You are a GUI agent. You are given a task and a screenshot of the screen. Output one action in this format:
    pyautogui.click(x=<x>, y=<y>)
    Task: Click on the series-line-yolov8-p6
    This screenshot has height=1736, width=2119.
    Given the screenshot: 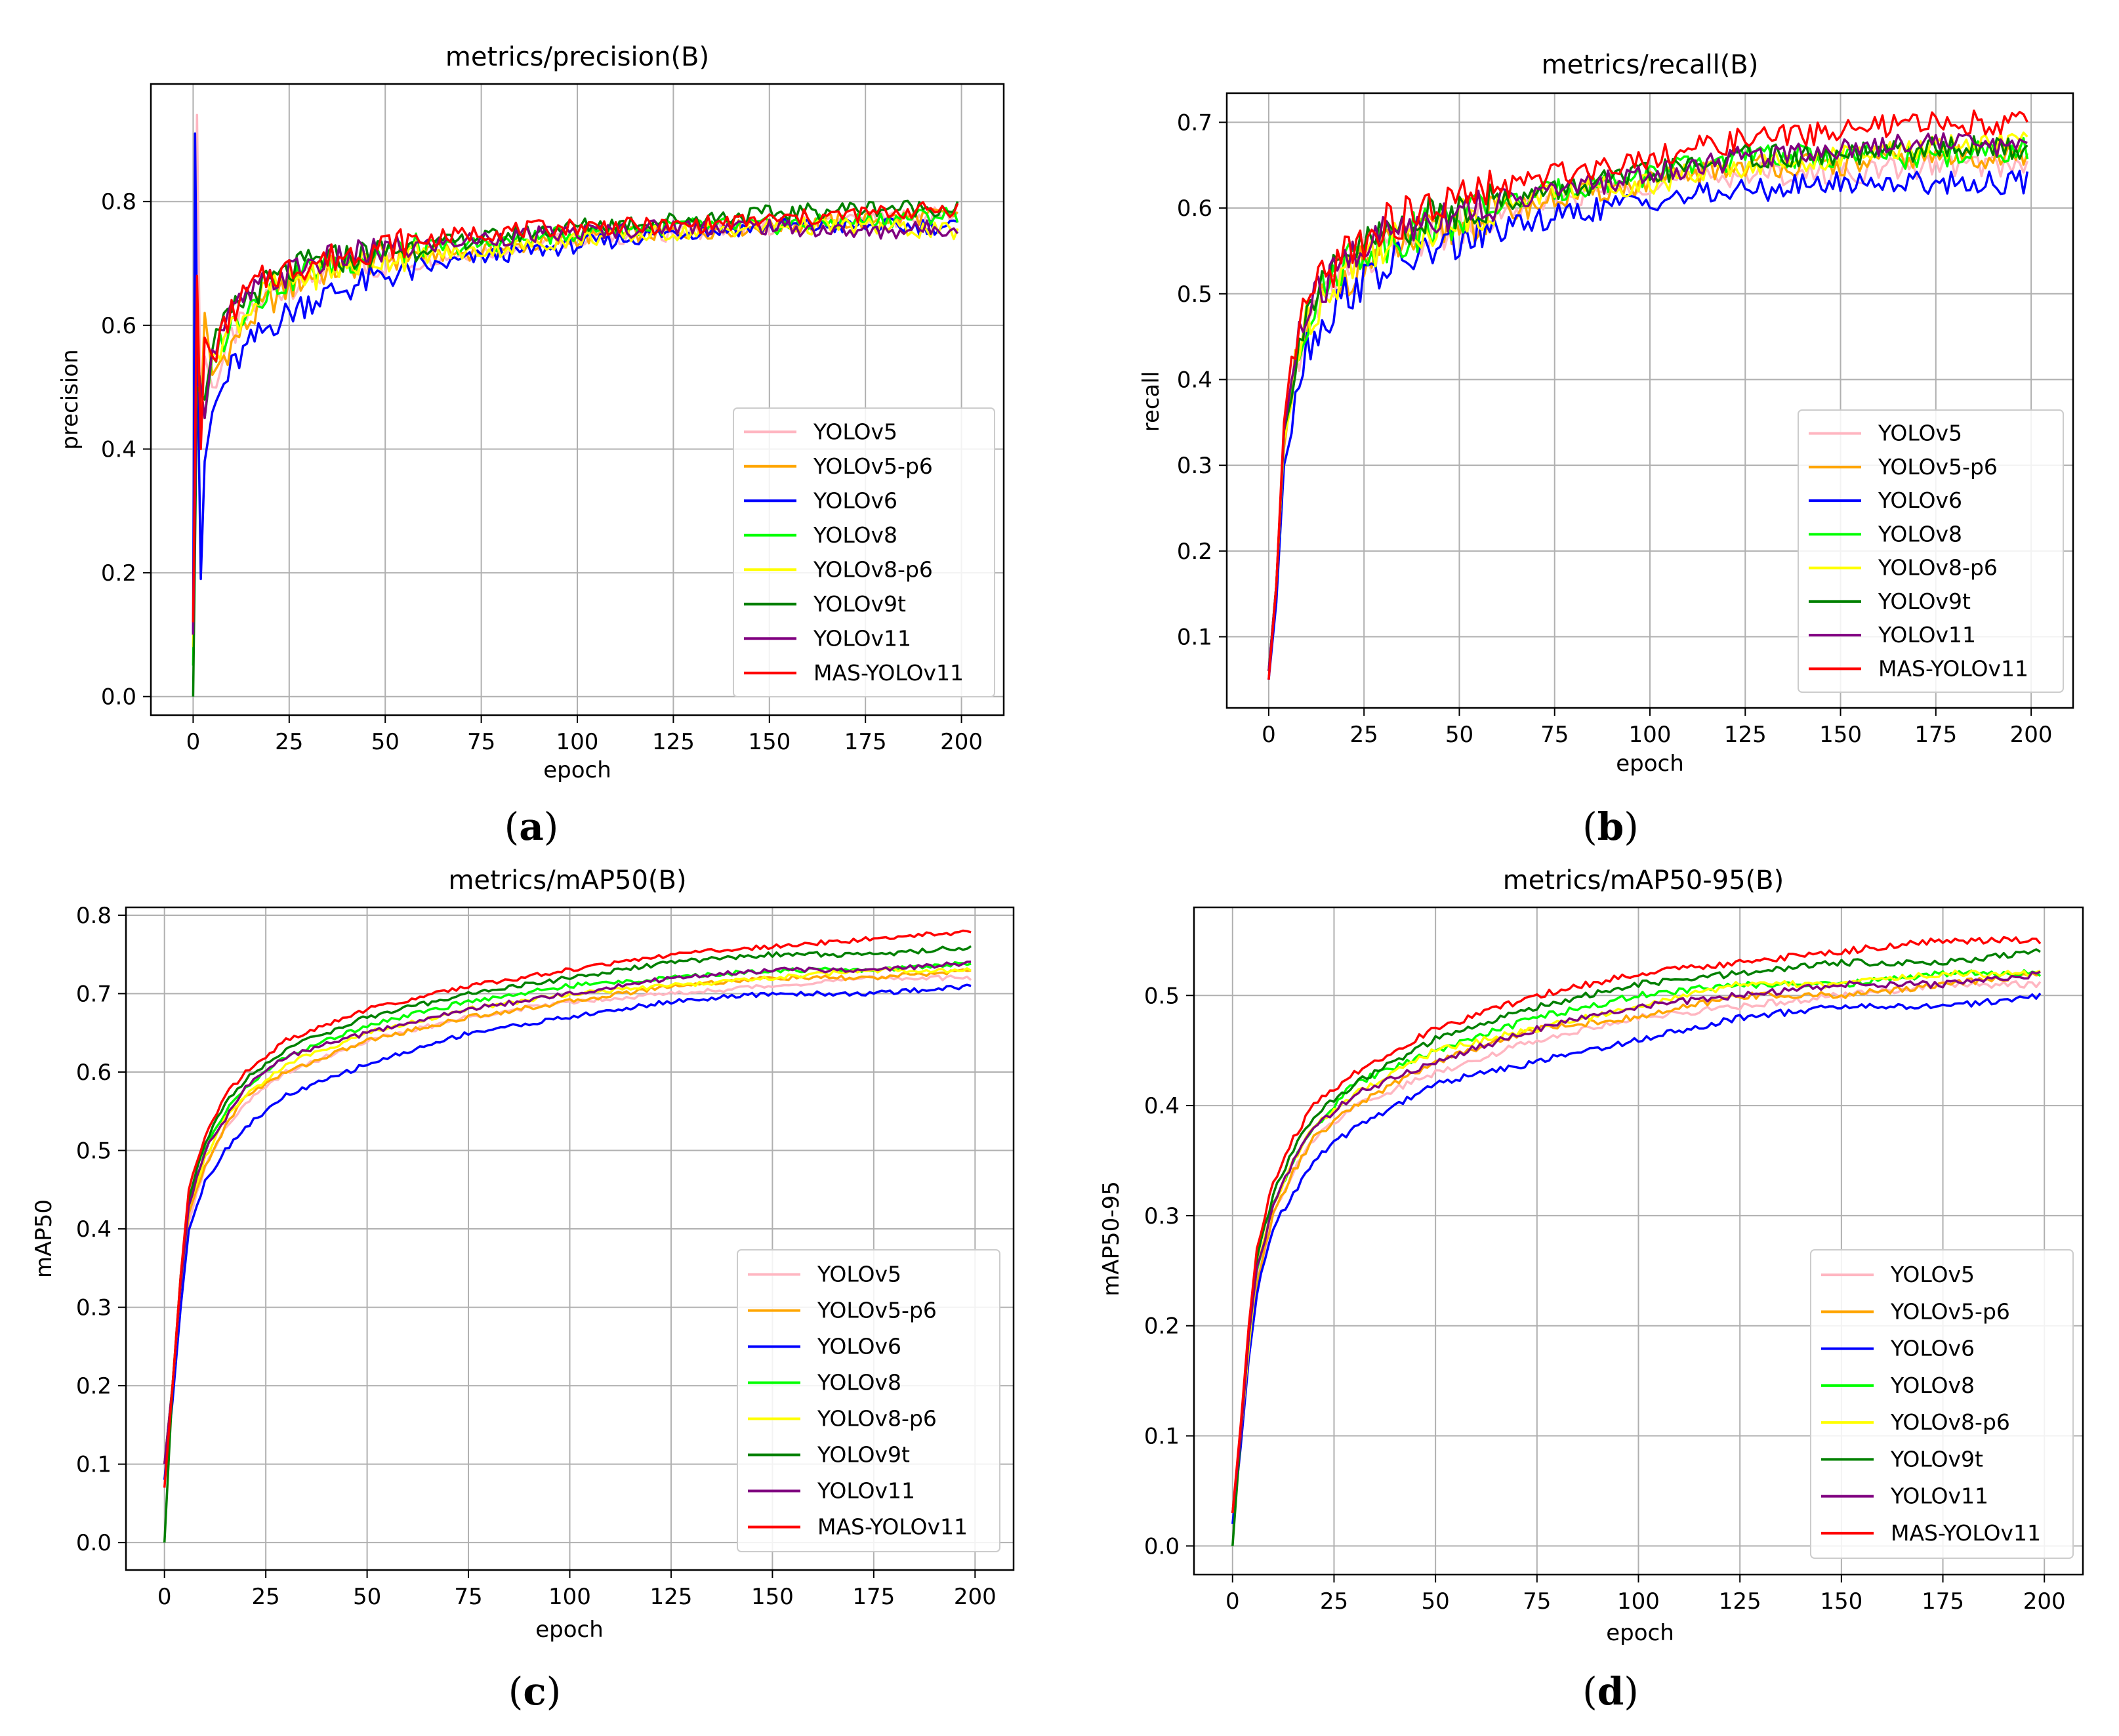 What is the action you would take?
    pyautogui.click(x=1636, y=1241)
    